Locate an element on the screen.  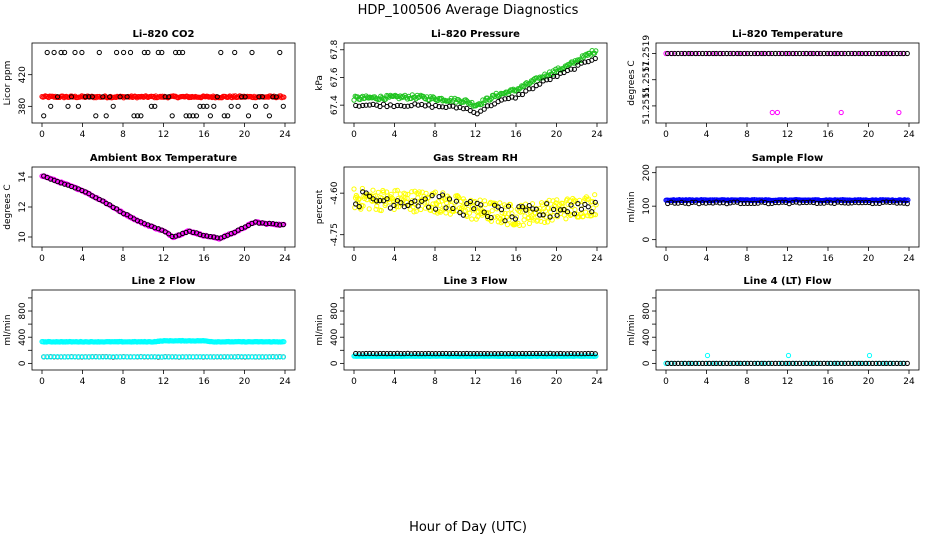
y-tick-label: 51.2515 is located at coordinates (647, 105).